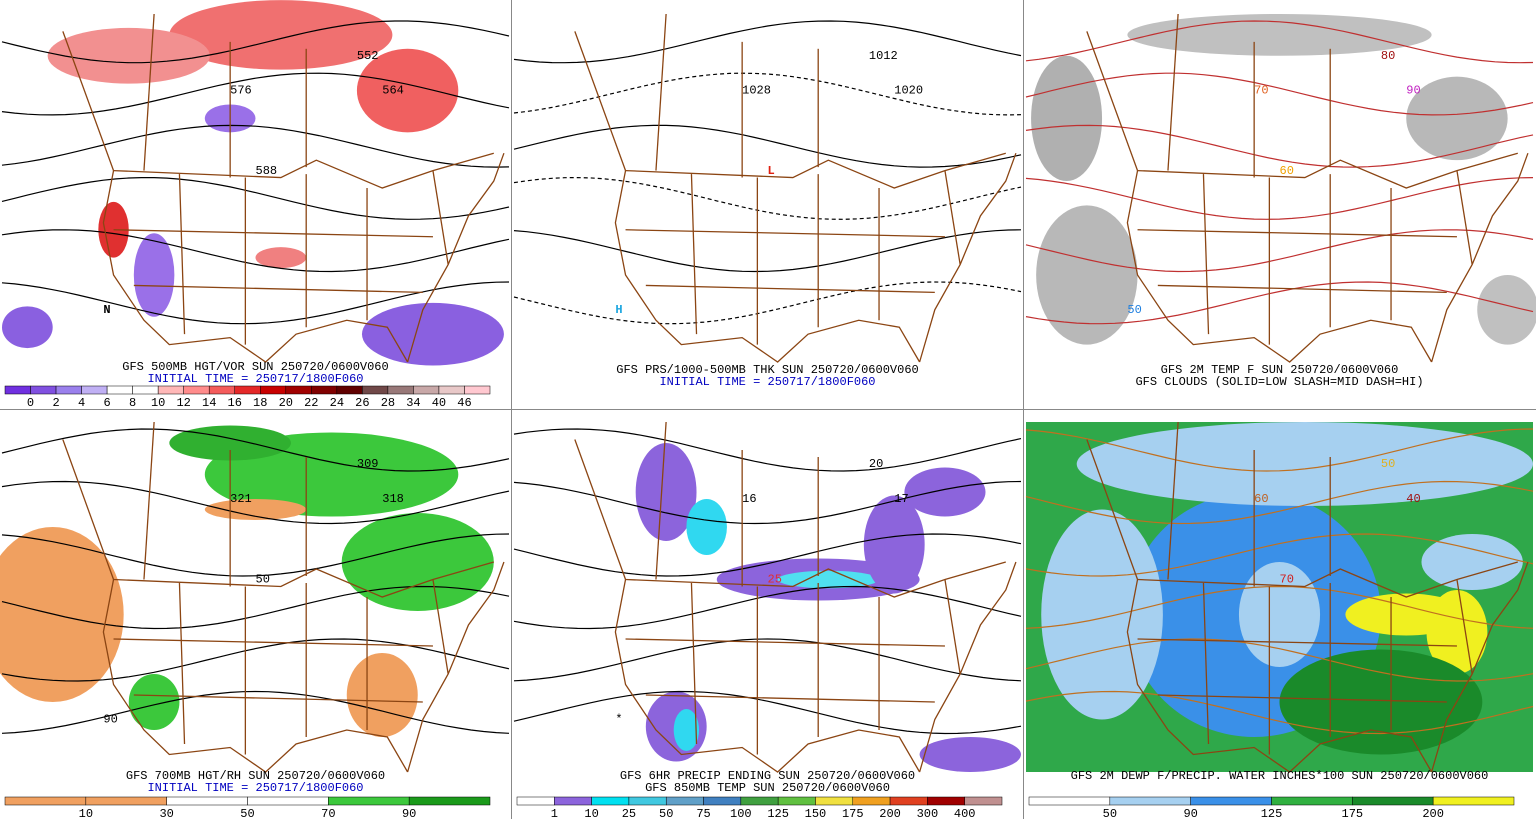 This screenshot has height=824, width=1536. What do you see at coordinates (183, 403) in the screenshot?
I see `colorbar-label: 12` at bounding box center [183, 403].